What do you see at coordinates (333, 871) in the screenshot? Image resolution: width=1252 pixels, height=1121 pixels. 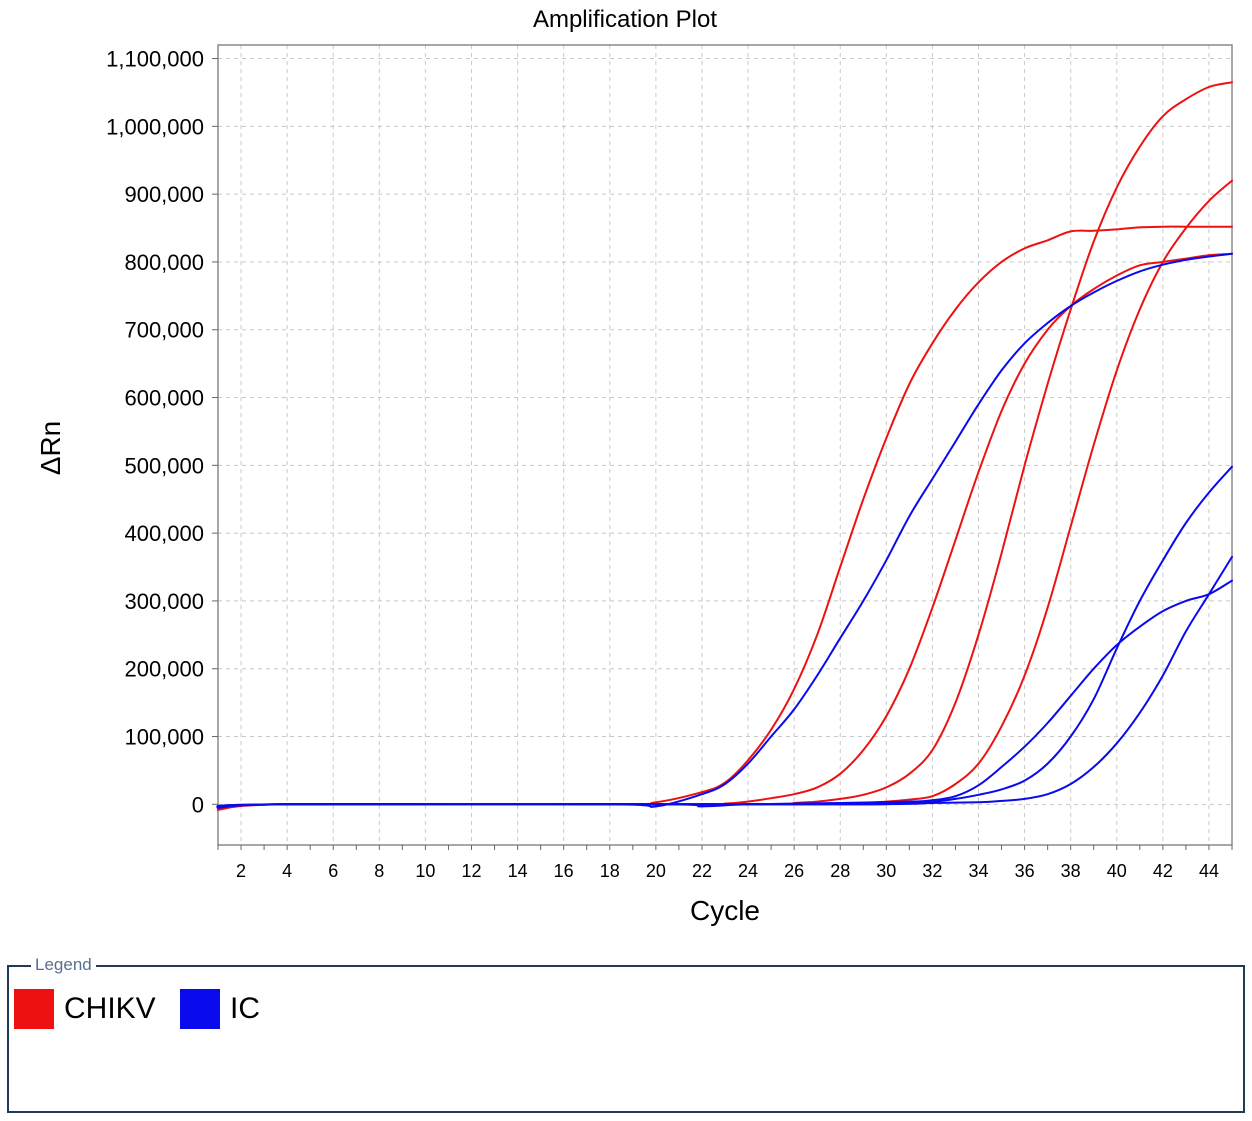 I see `x-tick-label: 6` at bounding box center [333, 871].